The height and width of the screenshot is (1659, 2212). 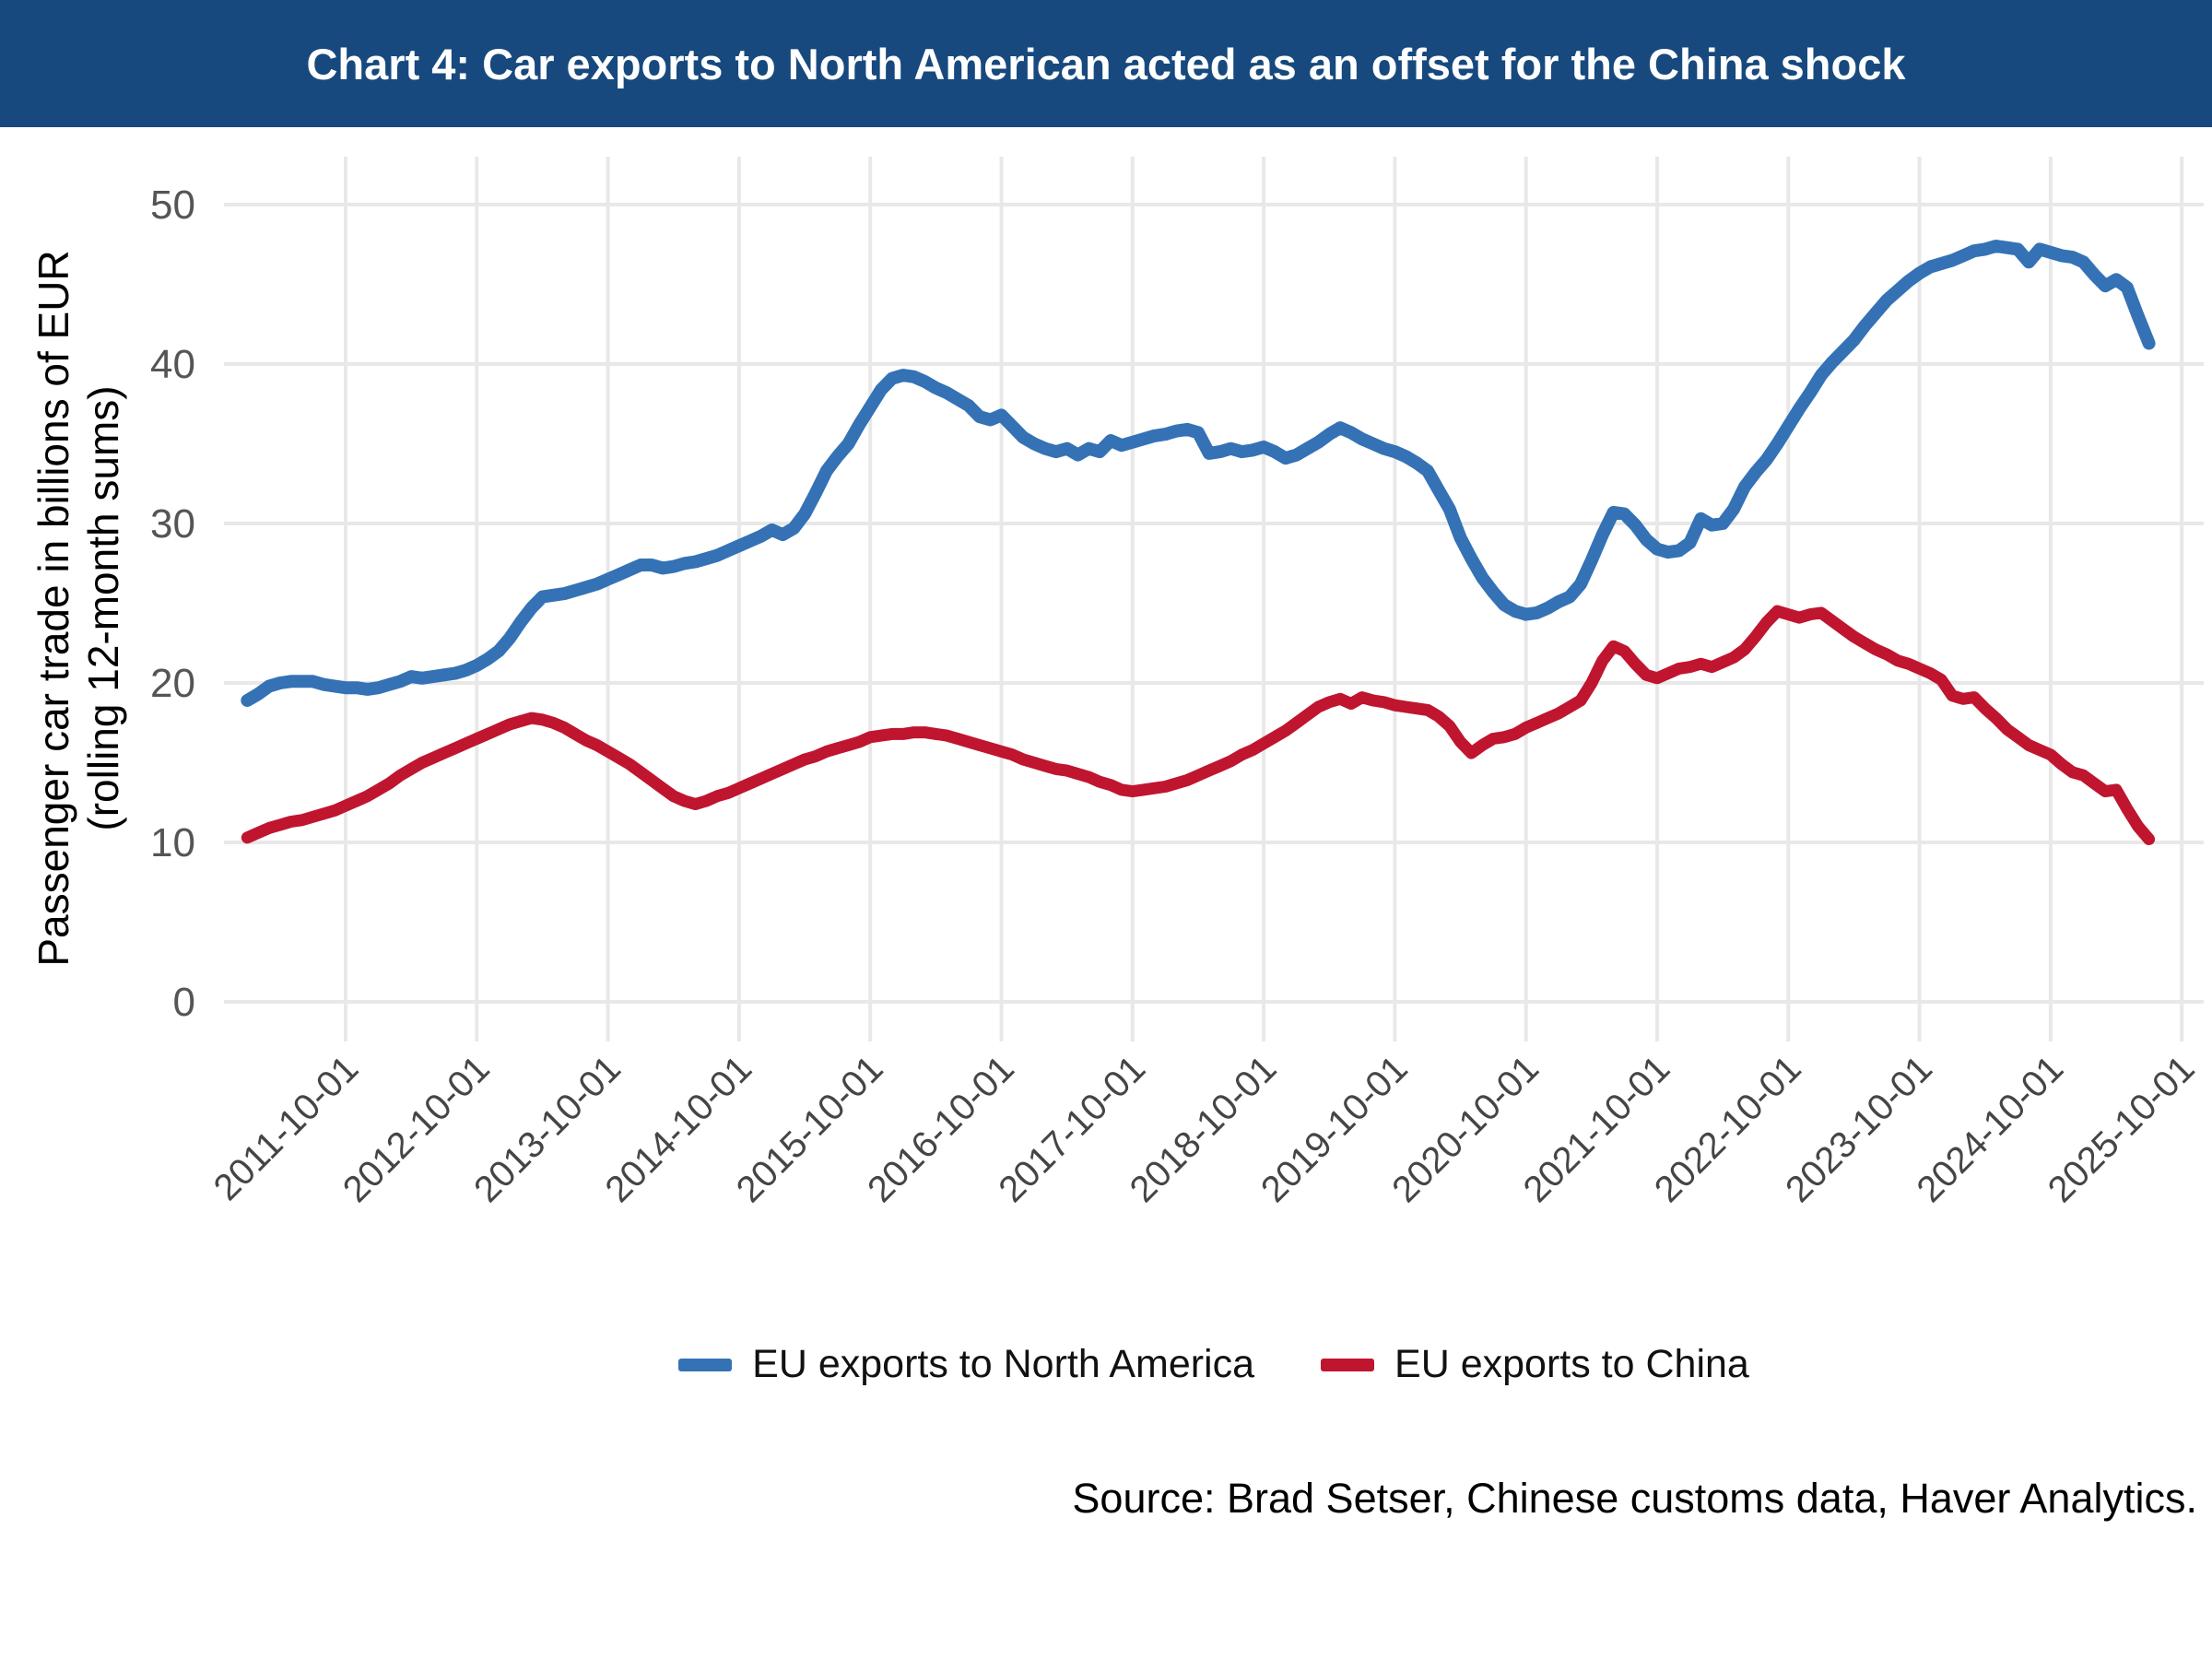 I want to click on y-tick-label: 20, so click(x=172, y=683).